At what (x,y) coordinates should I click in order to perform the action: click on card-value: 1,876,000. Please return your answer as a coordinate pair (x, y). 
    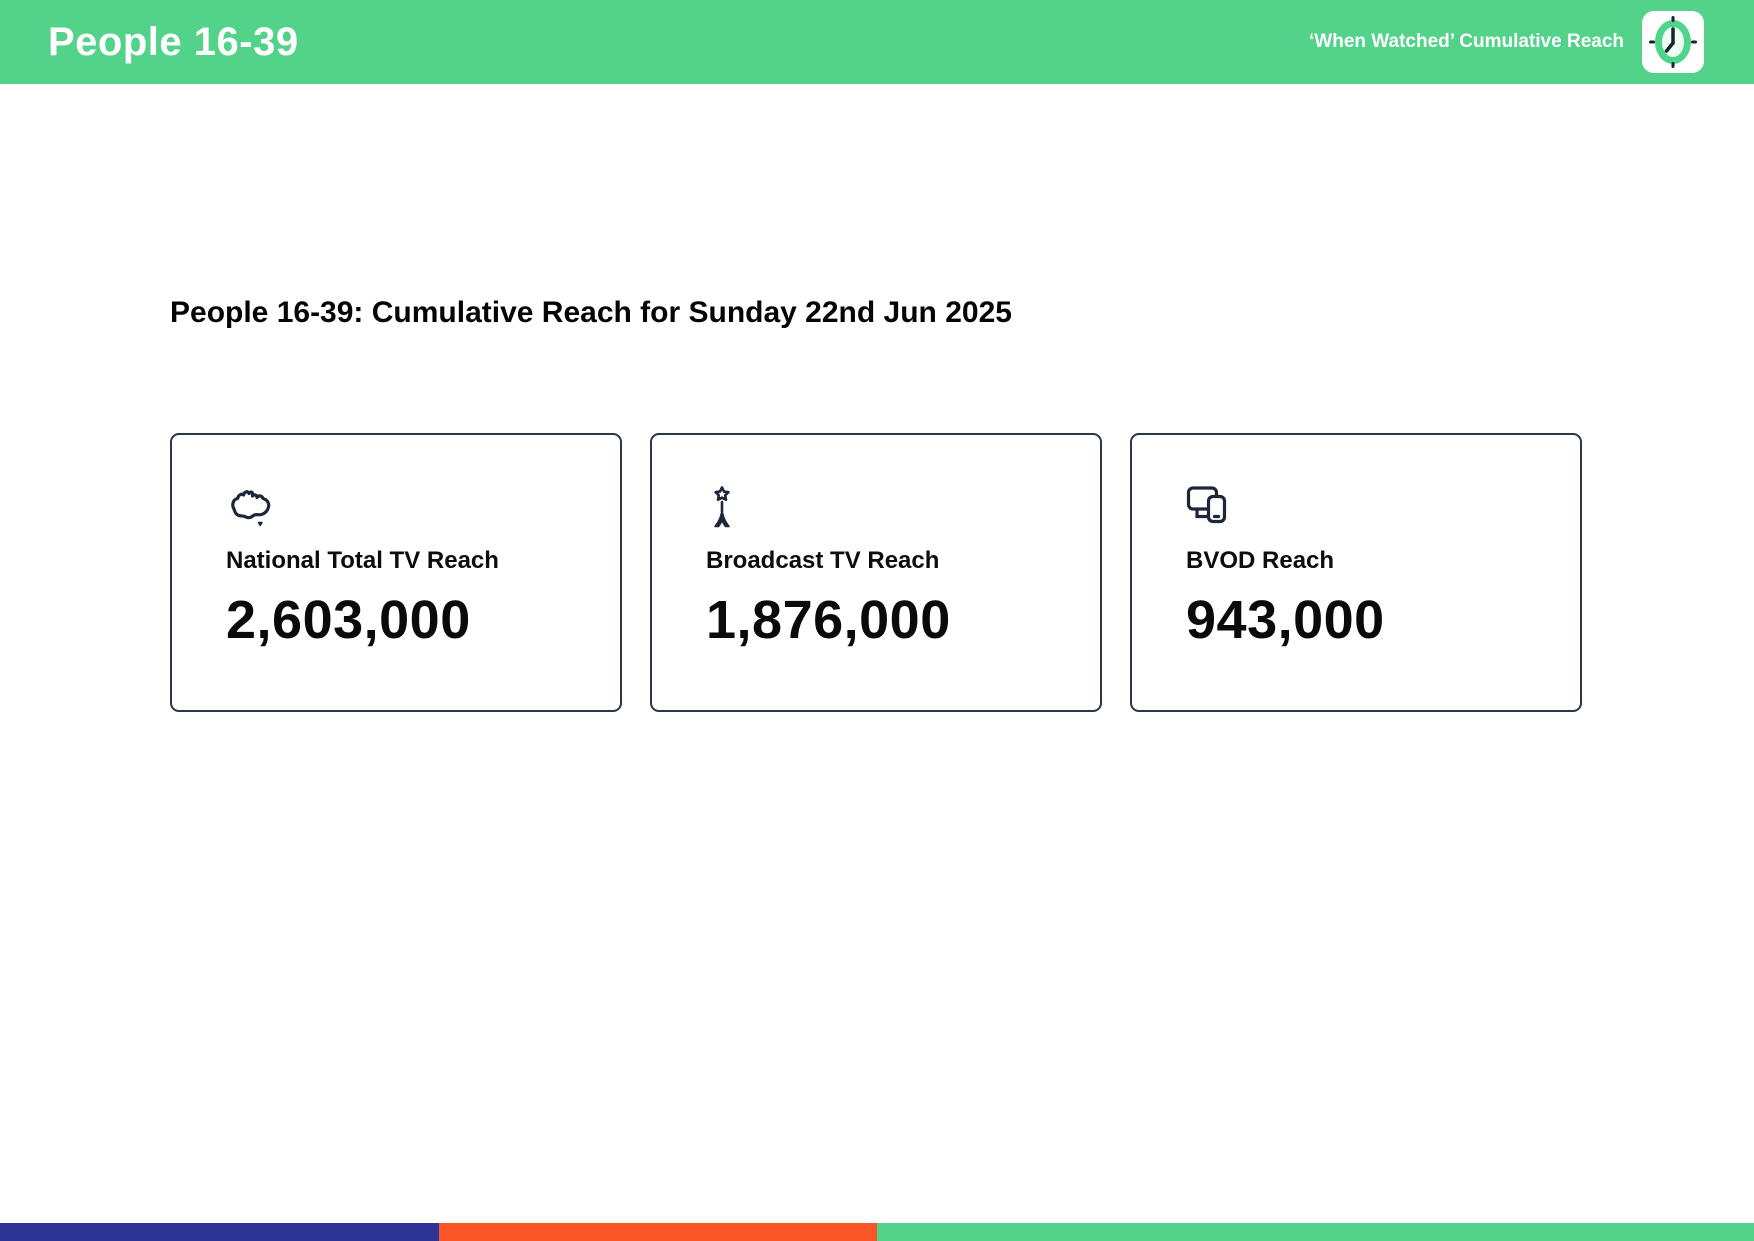
    Looking at the image, I should click on (828, 620).